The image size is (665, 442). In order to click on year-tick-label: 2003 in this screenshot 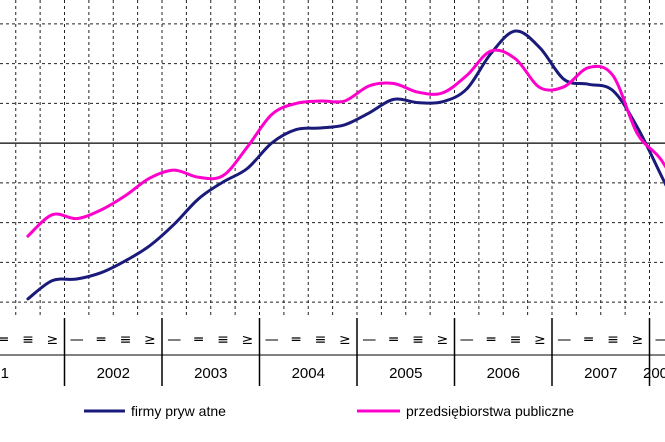, I will do `click(210, 373)`.